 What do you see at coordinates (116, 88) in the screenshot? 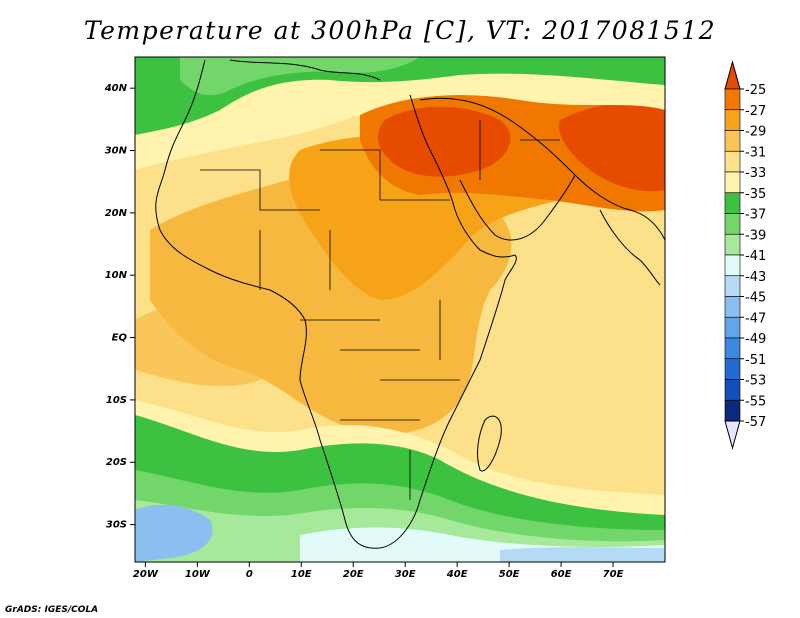
I see `lat-tick-label: 40N` at bounding box center [116, 88].